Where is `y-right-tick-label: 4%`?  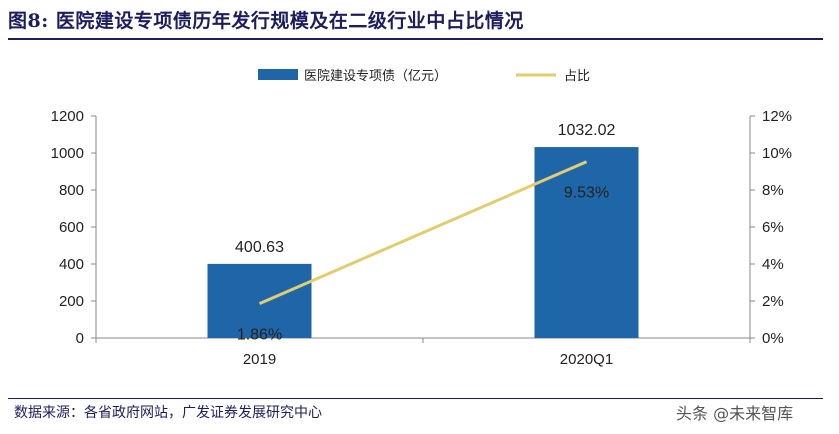
y-right-tick-label: 4% is located at coordinates (773, 264).